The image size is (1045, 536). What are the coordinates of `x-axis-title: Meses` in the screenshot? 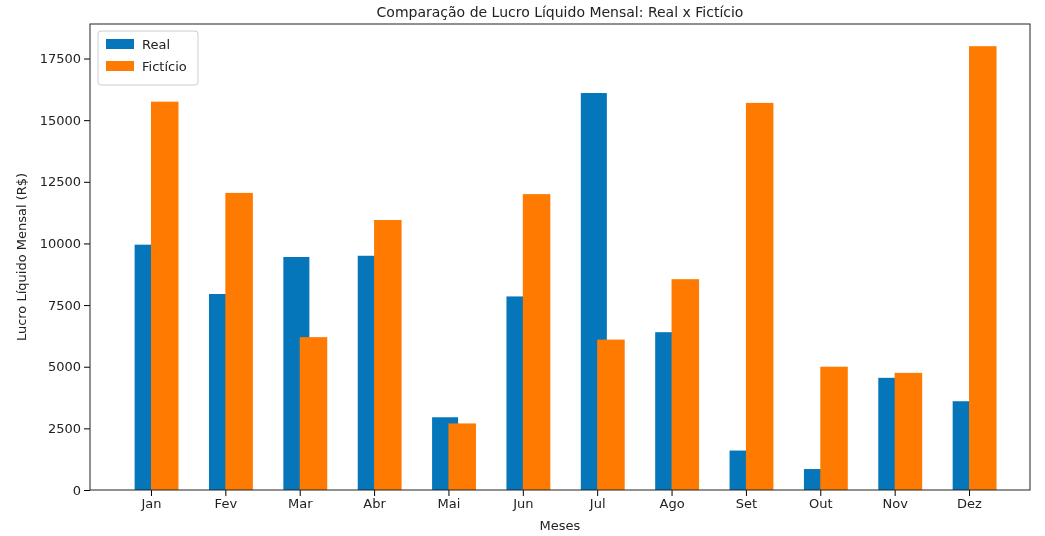 It's located at (560, 525).